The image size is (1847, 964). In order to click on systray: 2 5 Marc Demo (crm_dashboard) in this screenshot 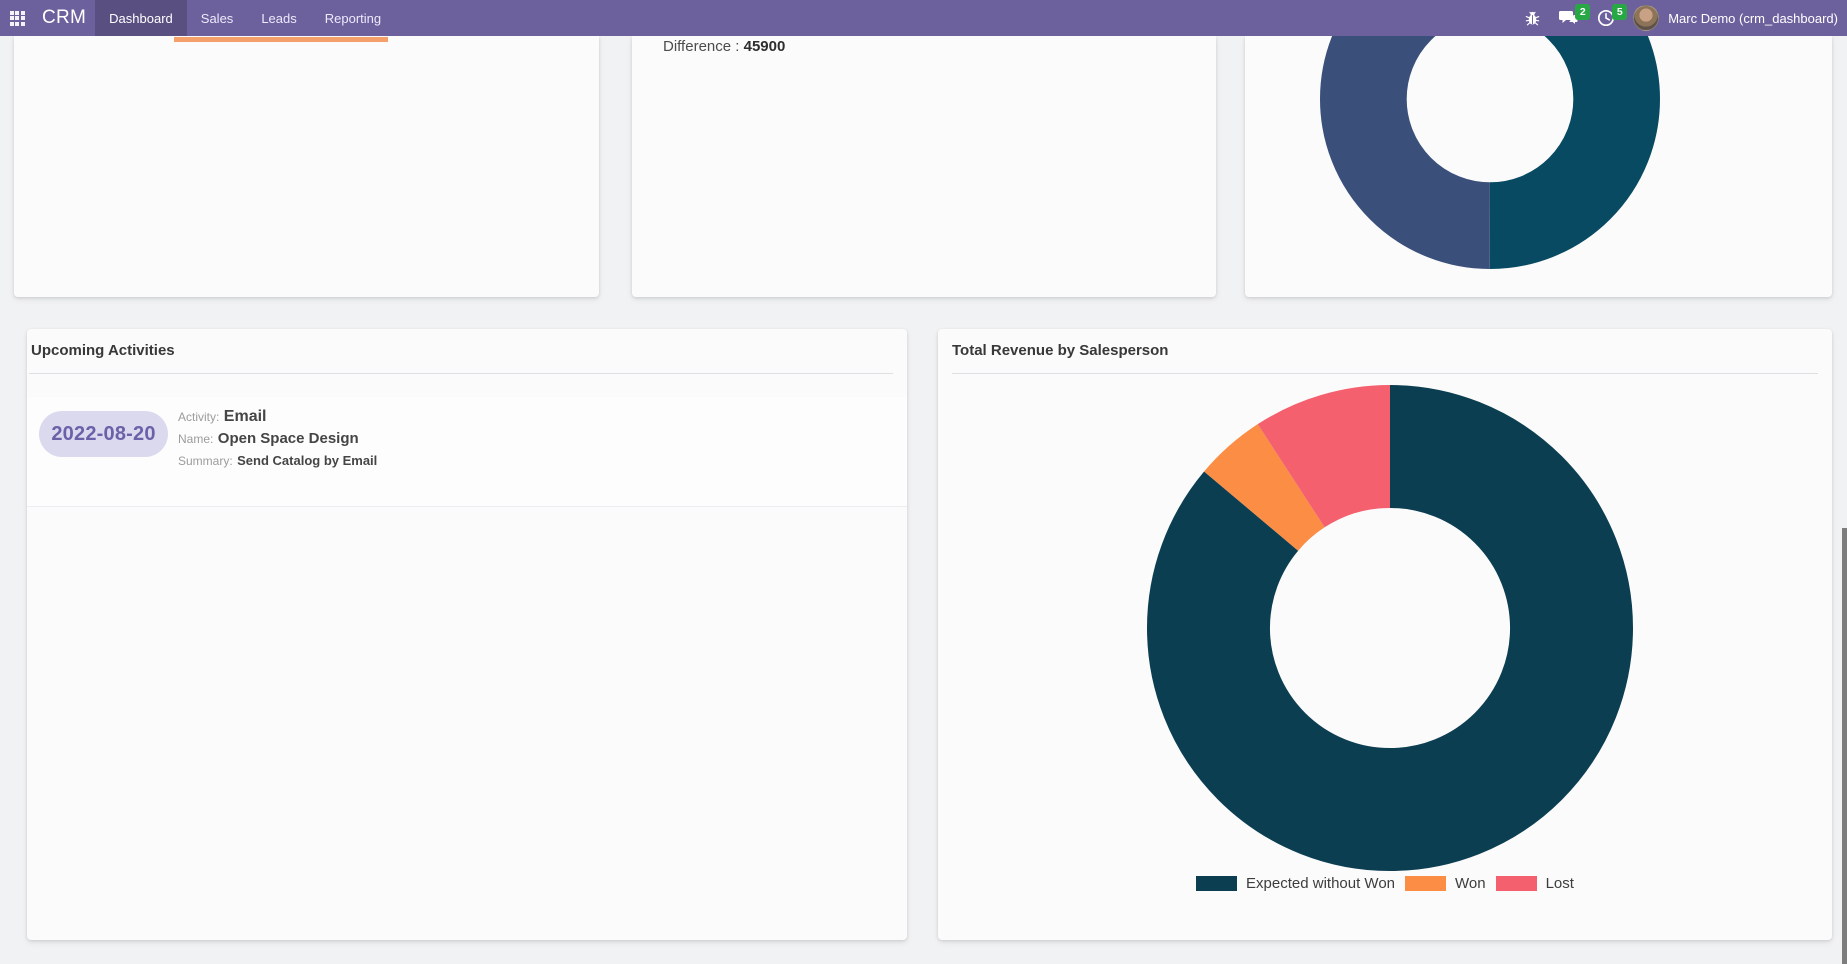, I will do `click(1684, 17)`.